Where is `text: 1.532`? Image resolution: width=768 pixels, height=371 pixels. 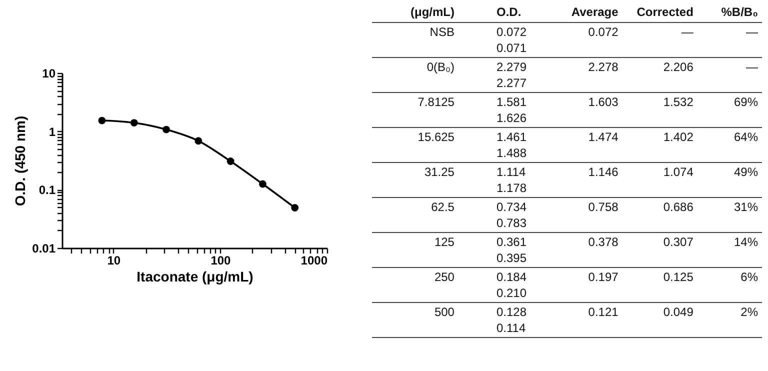 text: 1.532 is located at coordinates (660, 109).